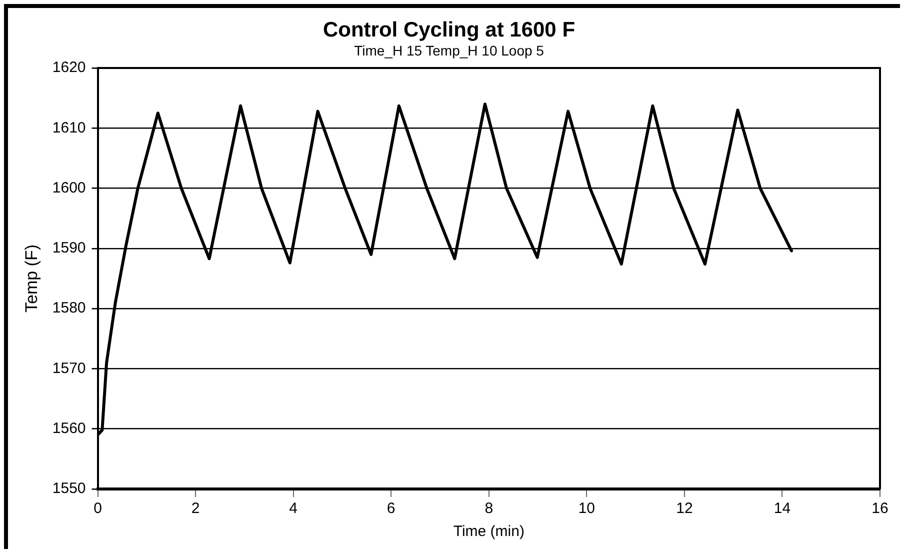 The image size is (908, 557). I want to click on chart-subtitle: Time_H 15 Temp_H 10 Loop 5, so click(449, 50).